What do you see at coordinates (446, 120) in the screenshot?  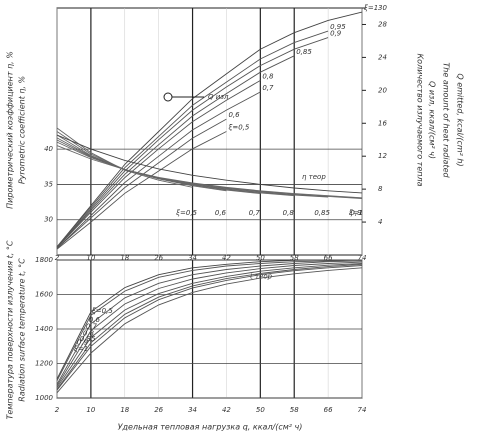 I see `y2-axis-title-en: The amount of heat radiated` at bounding box center [446, 120].